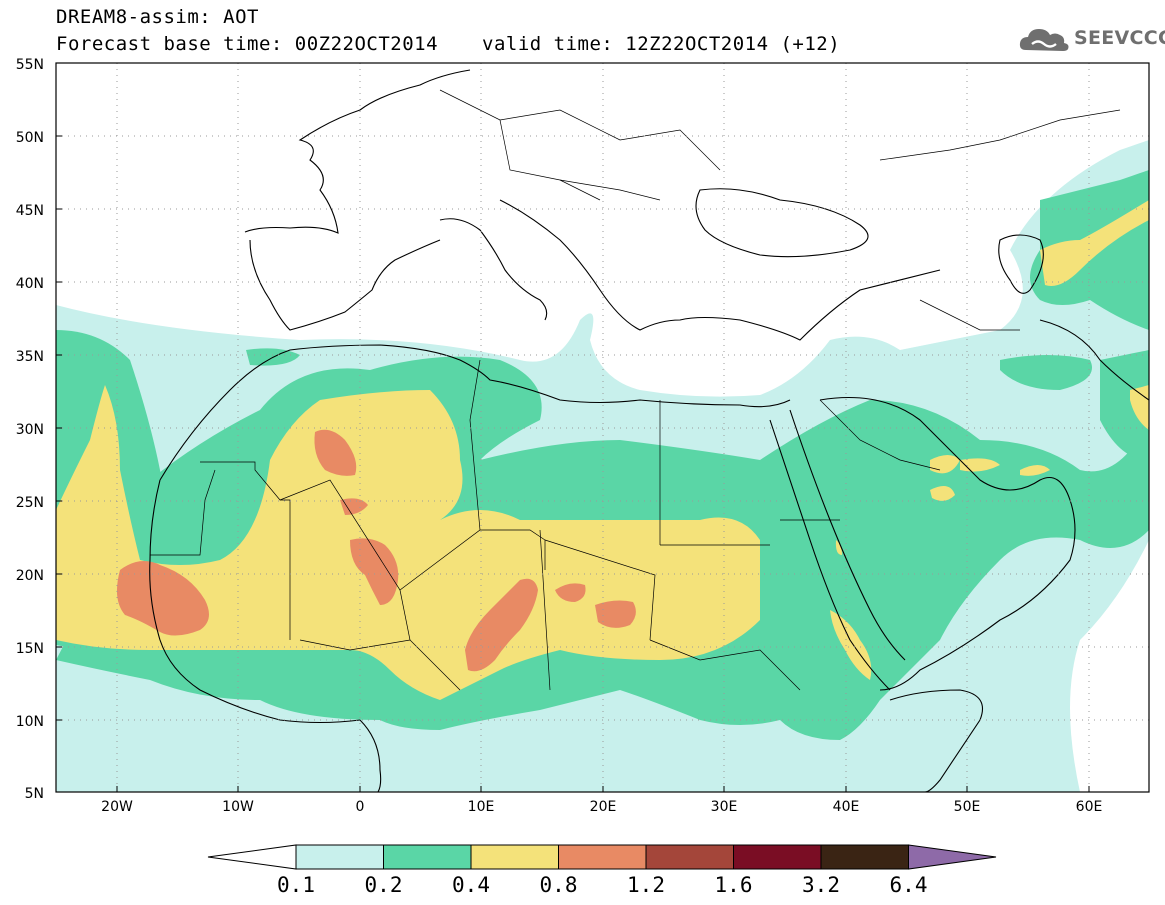 The width and height of the screenshot is (1165, 905). Describe the element at coordinates (1119, 38) in the screenshot. I see `logo-text: SEEVCCC` at that location.